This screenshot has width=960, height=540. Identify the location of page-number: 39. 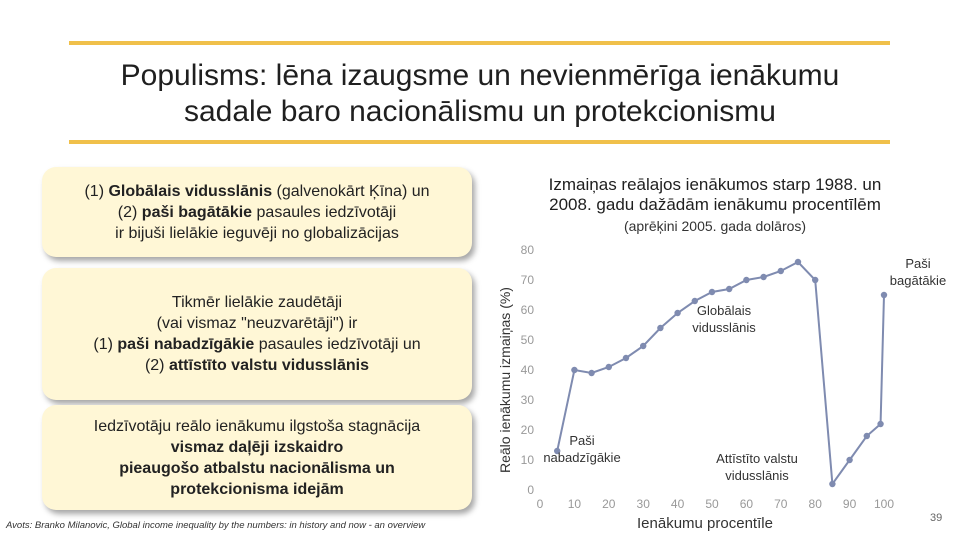
(936, 518).